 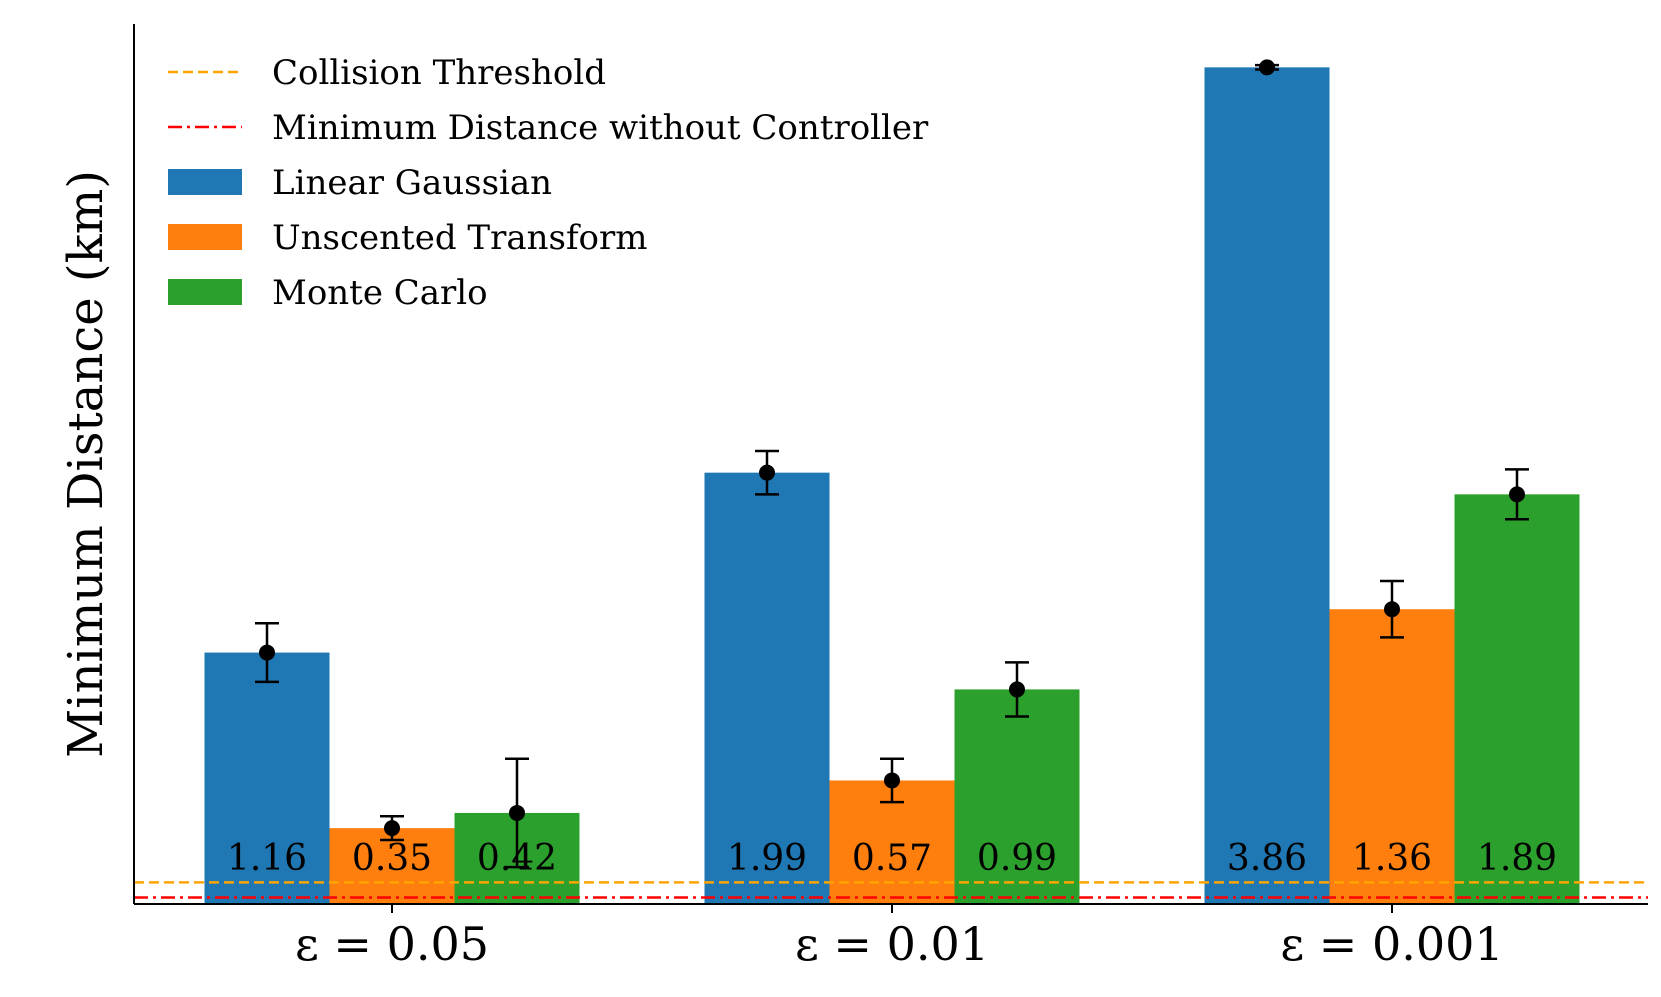 What do you see at coordinates (1517, 858) in the screenshot?
I see `value-label: 1.89` at bounding box center [1517, 858].